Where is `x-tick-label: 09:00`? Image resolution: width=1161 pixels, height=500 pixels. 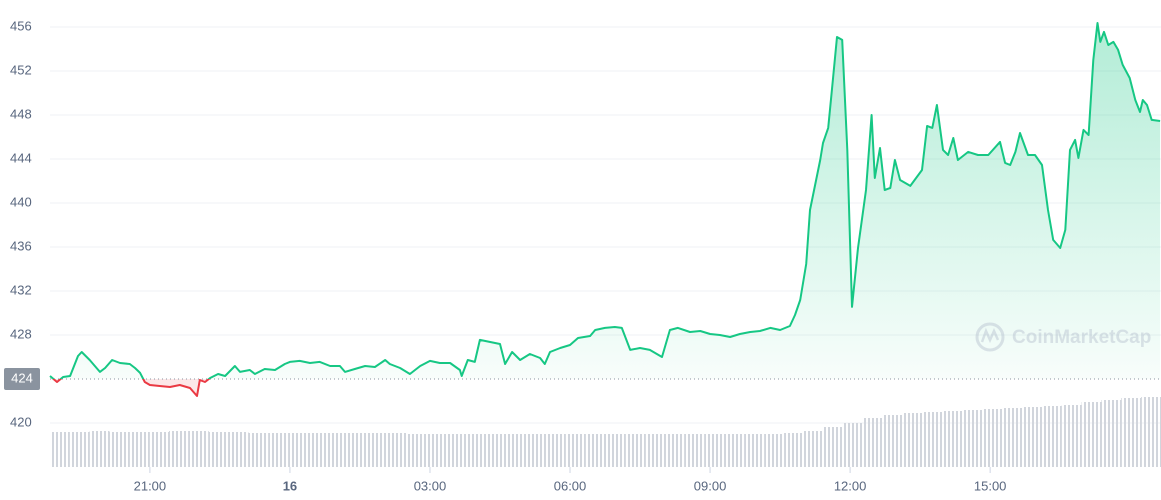
x-tick-label: 09:00 is located at coordinates (710, 485).